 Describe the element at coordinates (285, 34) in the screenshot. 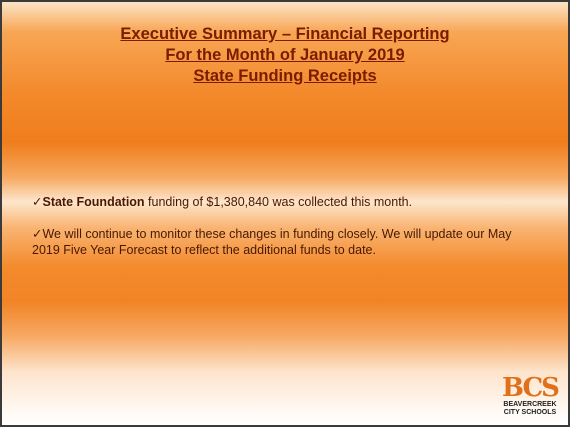

I see `title-line: Executive Summary – Financial Reporting` at that location.